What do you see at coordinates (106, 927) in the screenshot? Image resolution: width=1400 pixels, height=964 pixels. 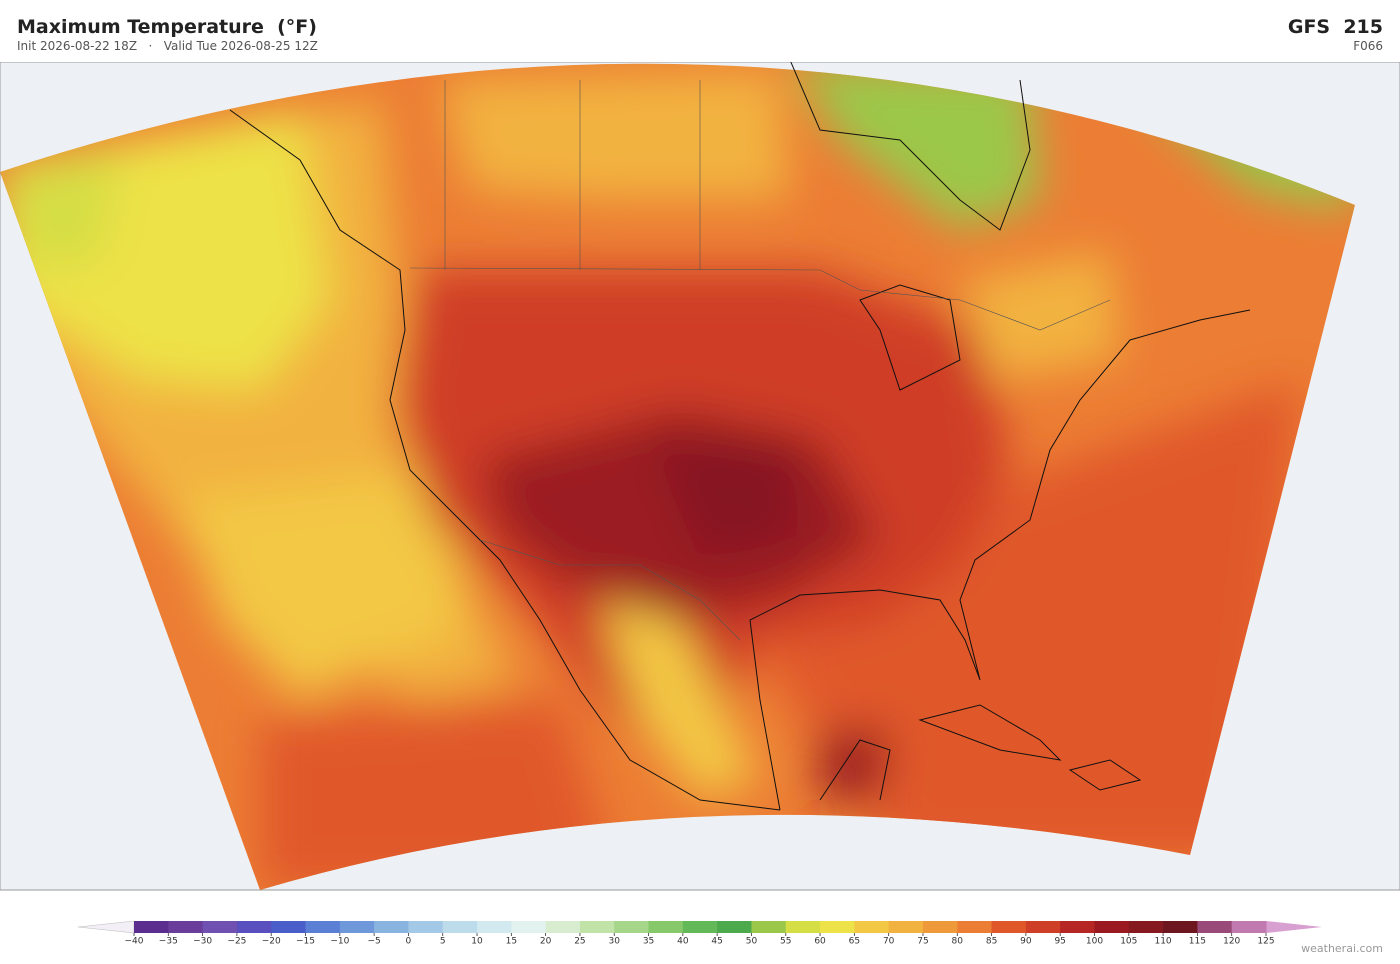 I see `colorbar-under` at bounding box center [106, 927].